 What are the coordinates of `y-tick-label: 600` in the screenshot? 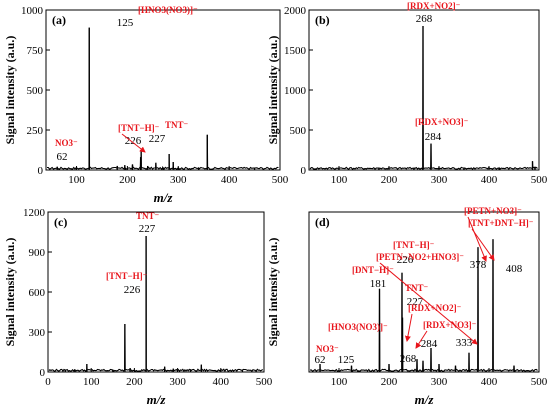 It's located at (37, 293).